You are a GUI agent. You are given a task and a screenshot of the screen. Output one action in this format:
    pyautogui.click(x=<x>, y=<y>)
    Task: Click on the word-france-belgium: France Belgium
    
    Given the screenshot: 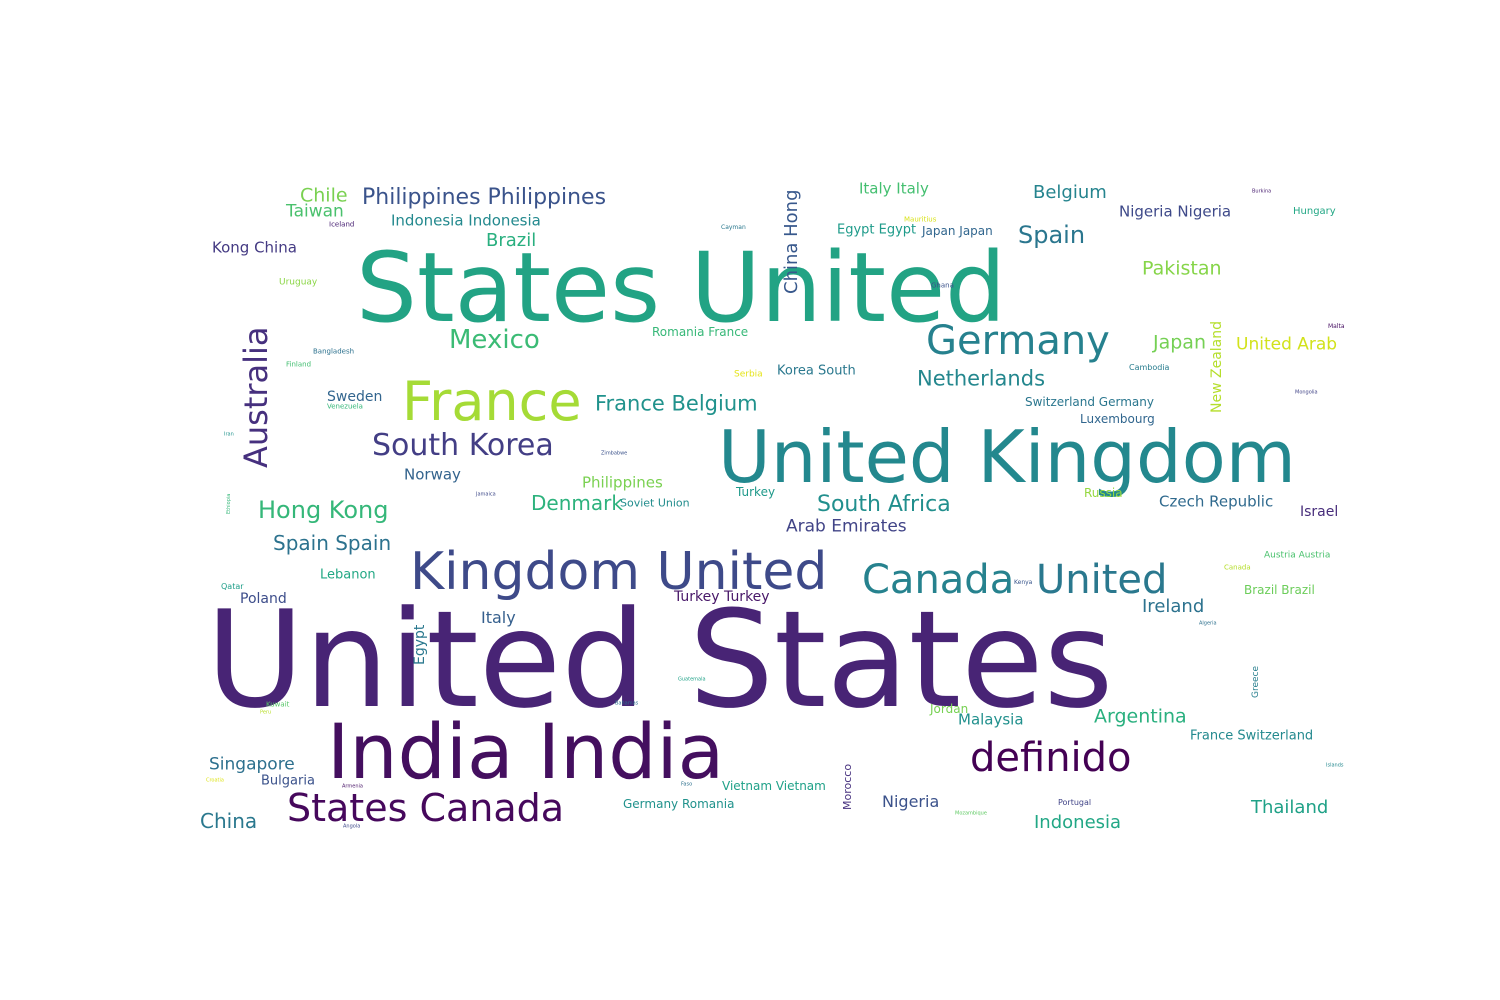 What is the action you would take?
    pyautogui.click(x=676, y=403)
    